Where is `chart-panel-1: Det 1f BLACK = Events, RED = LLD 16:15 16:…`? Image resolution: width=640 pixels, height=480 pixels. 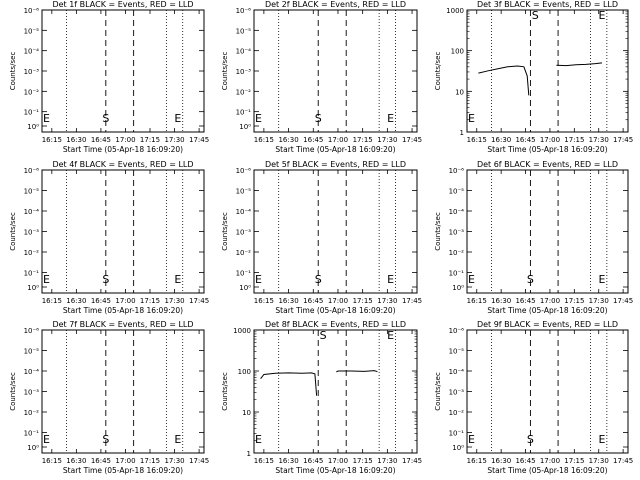
chart-panel-1: Det 1f BLACK = Events, RED = LLD 16:15 16:… is located at coordinates (109, 77).